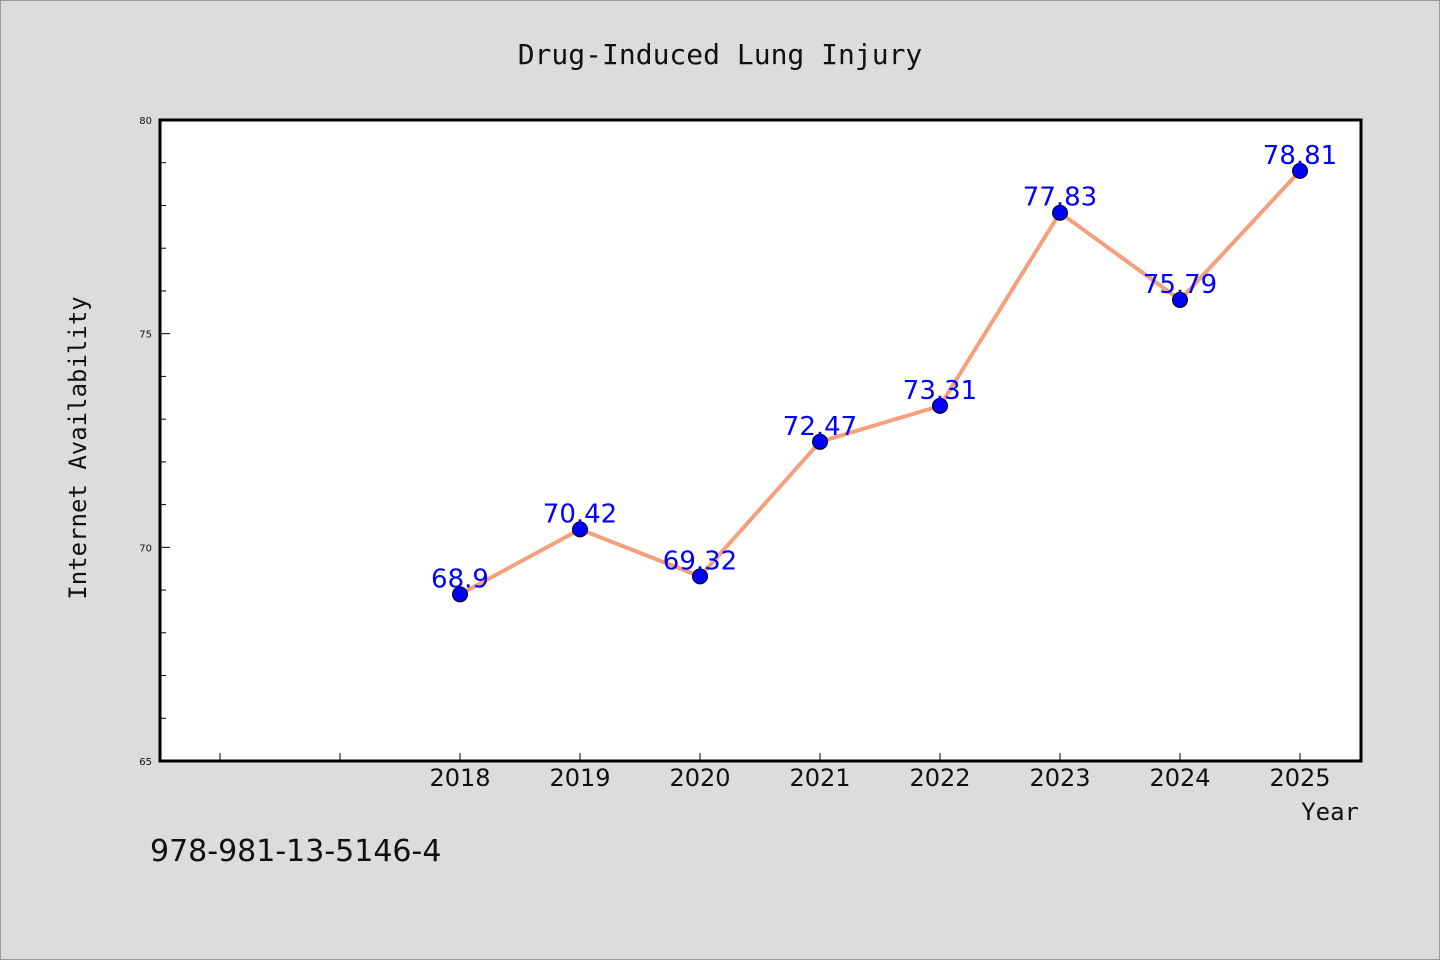 The width and height of the screenshot is (1440, 960). What do you see at coordinates (940, 391) in the screenshot?
I see `data-label: 73.31` at bounding box center [940, 391].